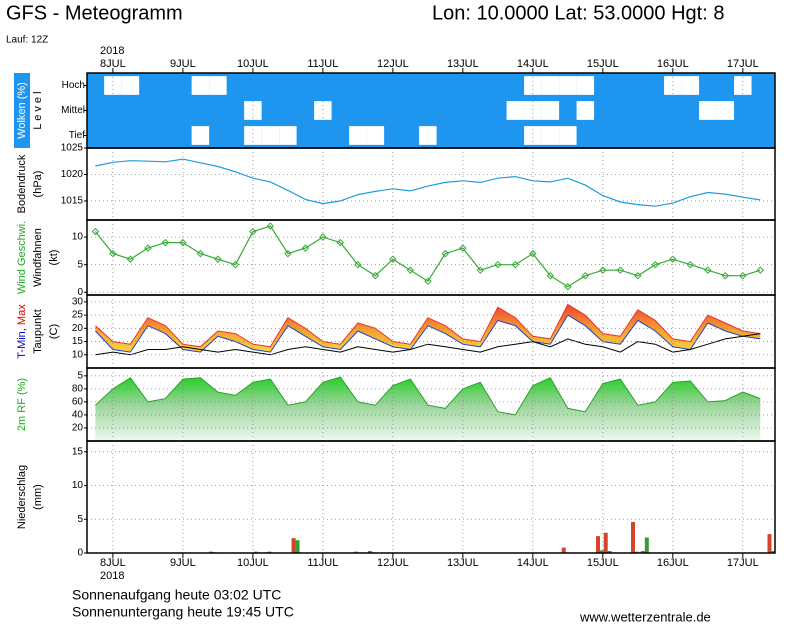  I want to click on panel-label: Taupunkt, so click(38, 331).